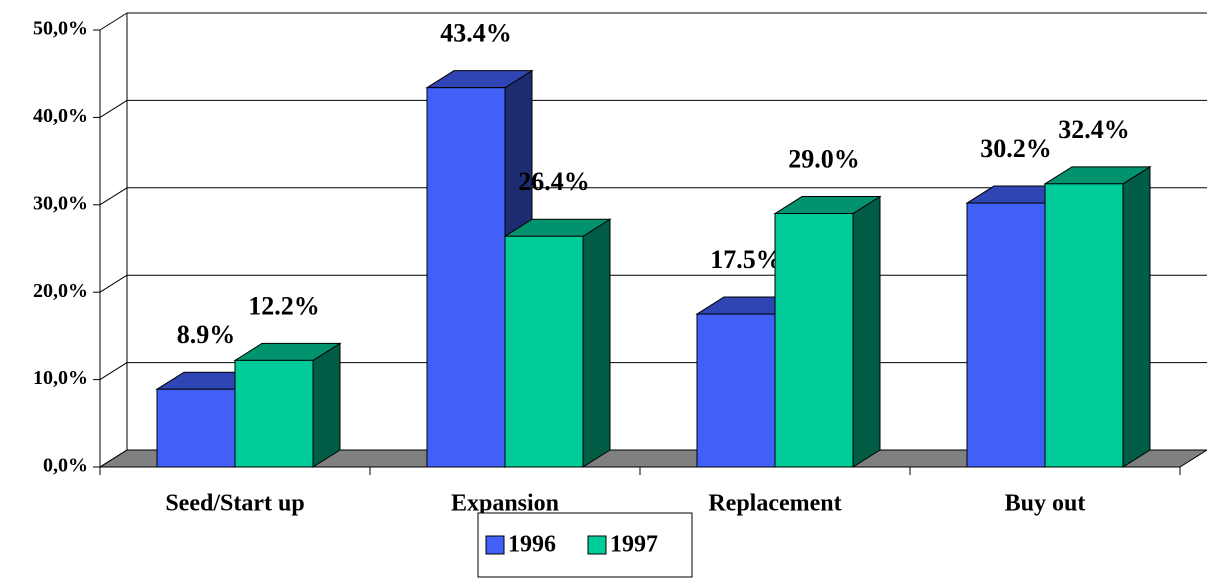  What do you see at coordinates (206, 334) in the screenshot?
I see `value-label: 8.9%` at bounding box center [206, 334].